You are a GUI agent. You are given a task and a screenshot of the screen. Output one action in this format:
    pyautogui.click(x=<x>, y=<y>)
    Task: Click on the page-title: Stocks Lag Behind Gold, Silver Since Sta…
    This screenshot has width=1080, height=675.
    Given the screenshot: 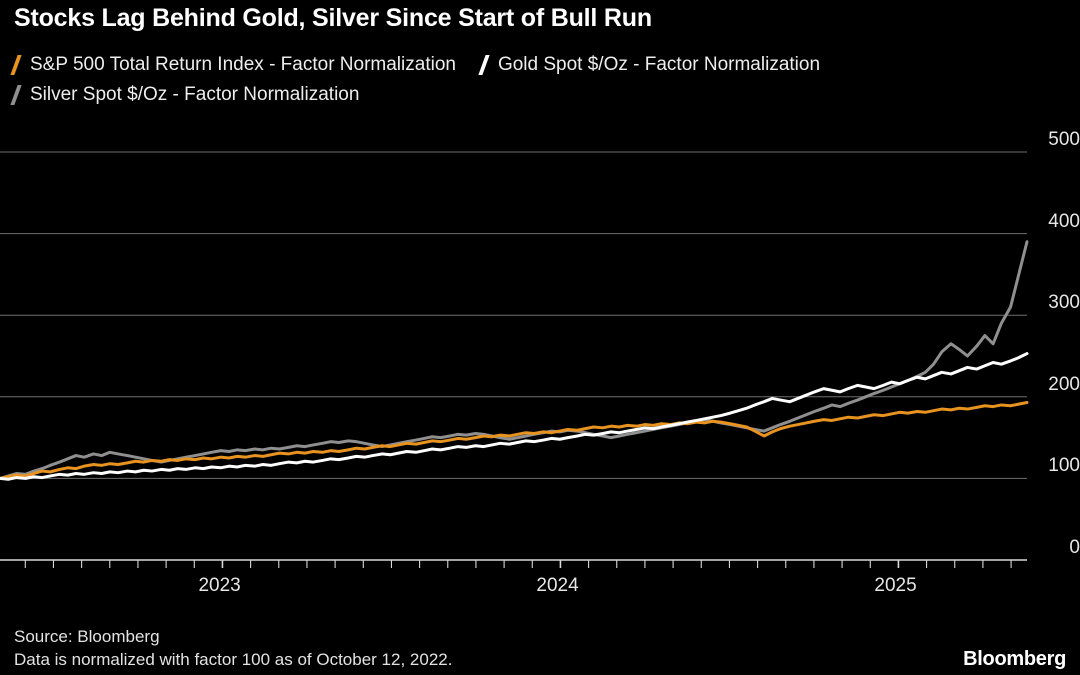 What is the action you would take?
    pyautogui.click(x=333, y=18)
    